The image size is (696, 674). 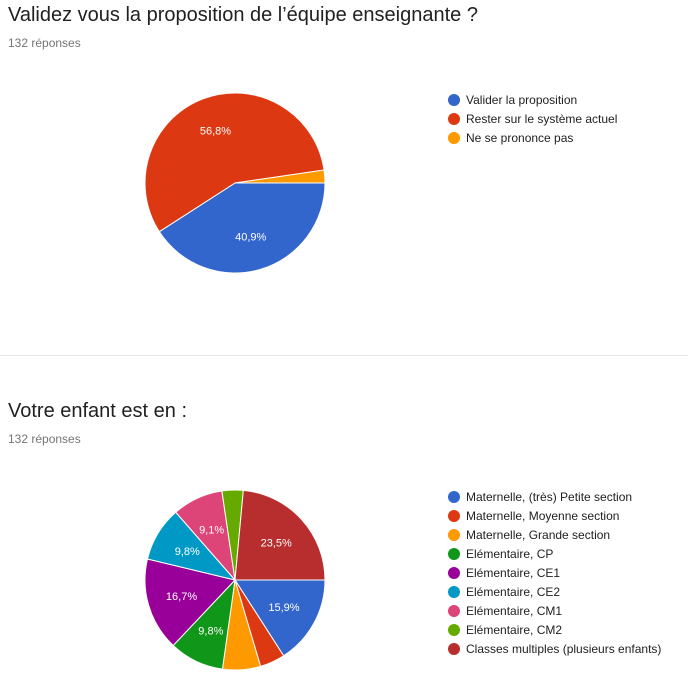 I want to click on legend-label: Valider la proposition, so click(x=522, y=99).